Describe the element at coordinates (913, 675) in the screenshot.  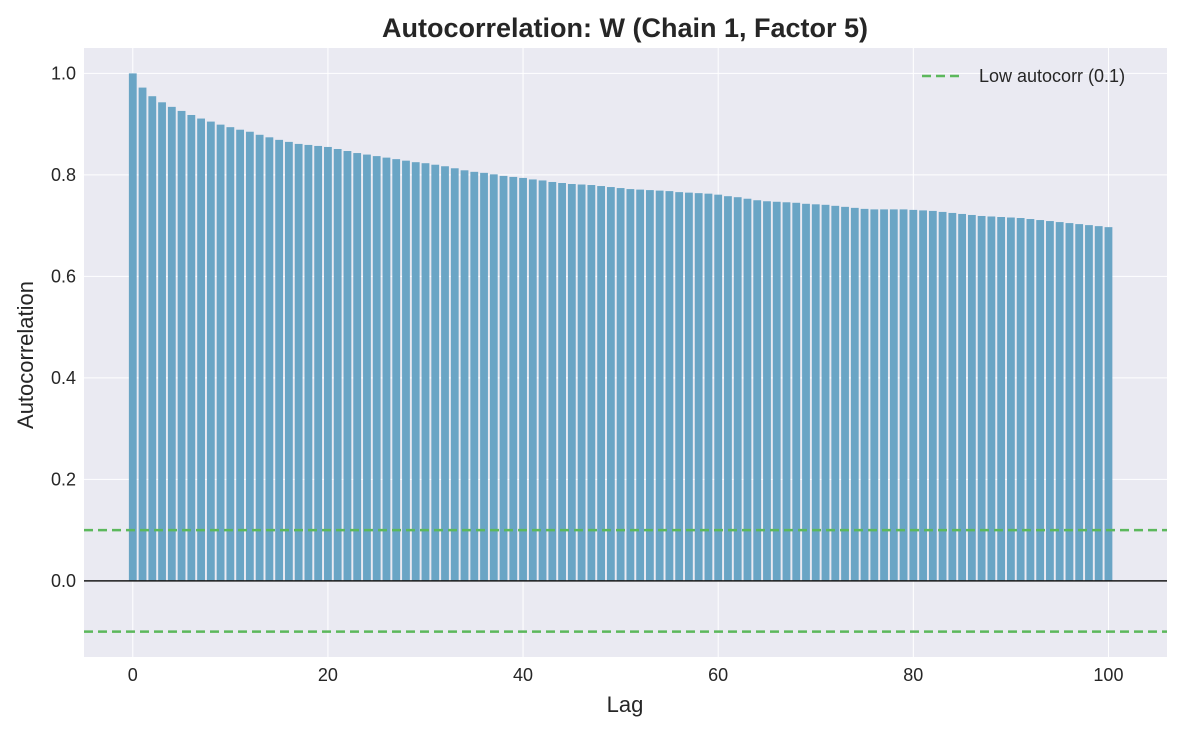
I see `x-tick-label: 80` at that location.